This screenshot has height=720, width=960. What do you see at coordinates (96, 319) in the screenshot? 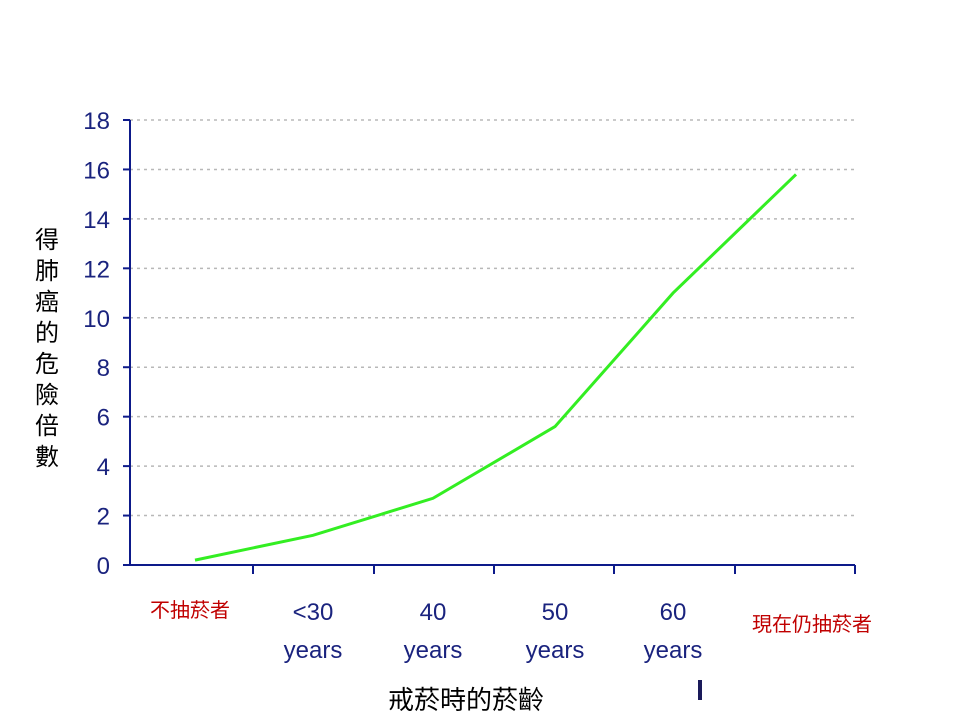
I see `y-tick-label: 10` at bounding box center [96, 319].